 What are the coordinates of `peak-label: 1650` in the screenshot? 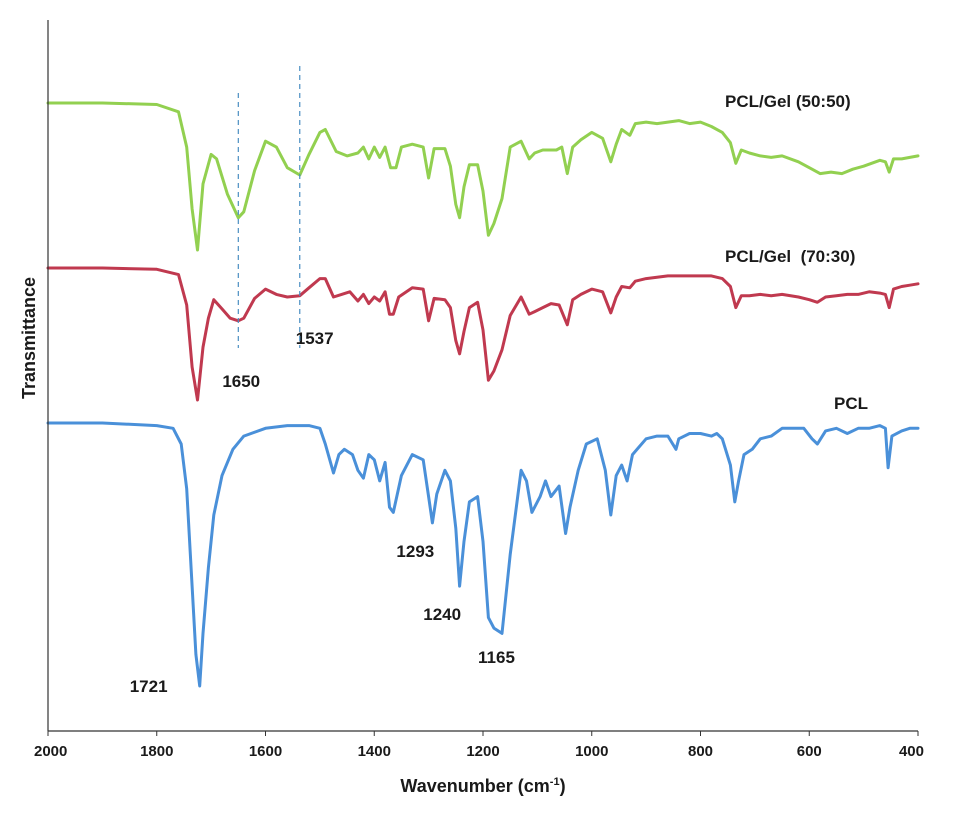 It's located at (241, 381).